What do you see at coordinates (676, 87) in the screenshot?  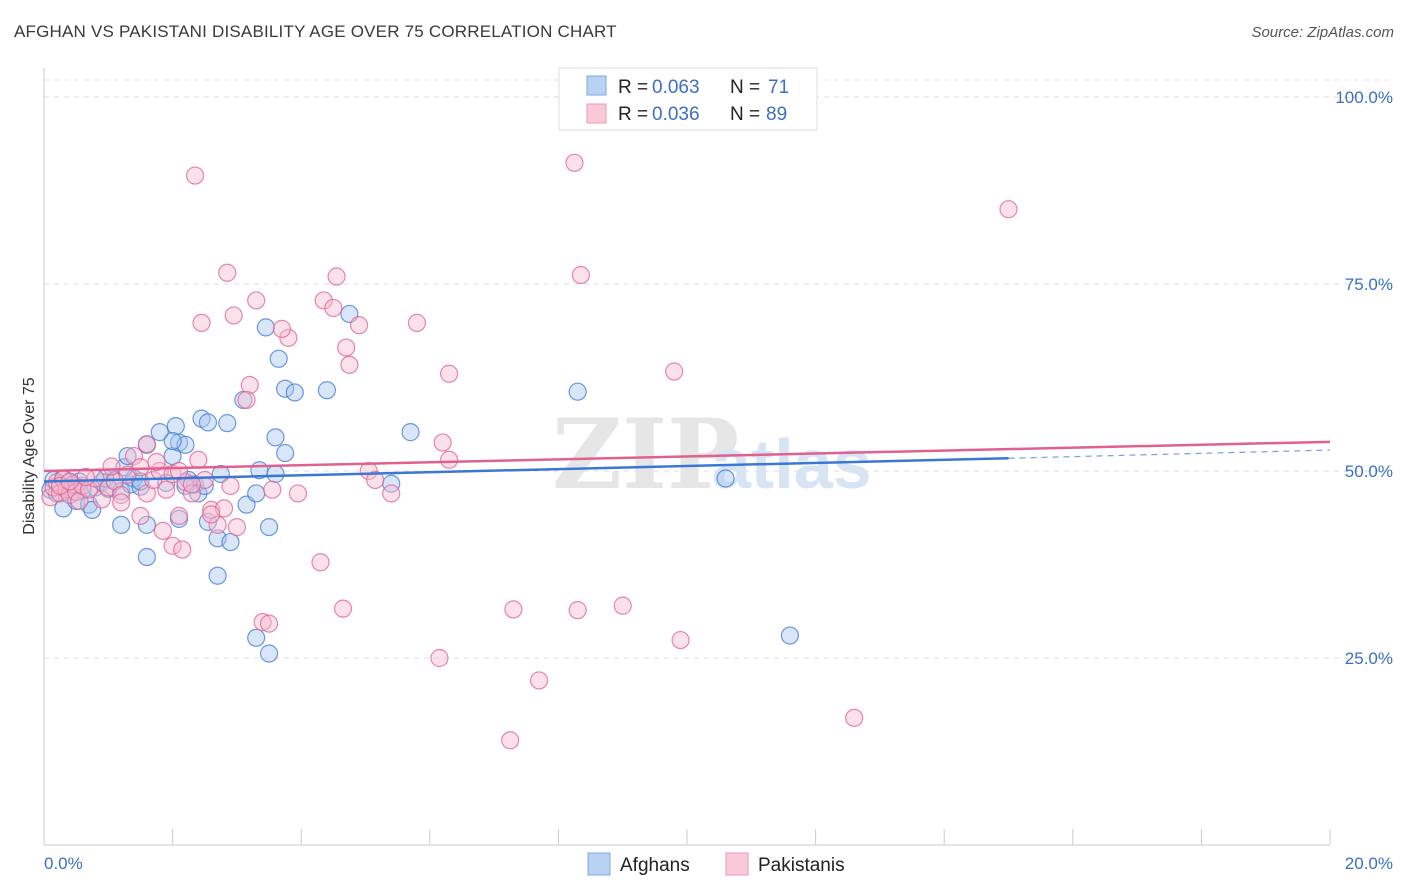 I see `legend-r-value-afghans: 0.063` at bounding box center [676, 87].